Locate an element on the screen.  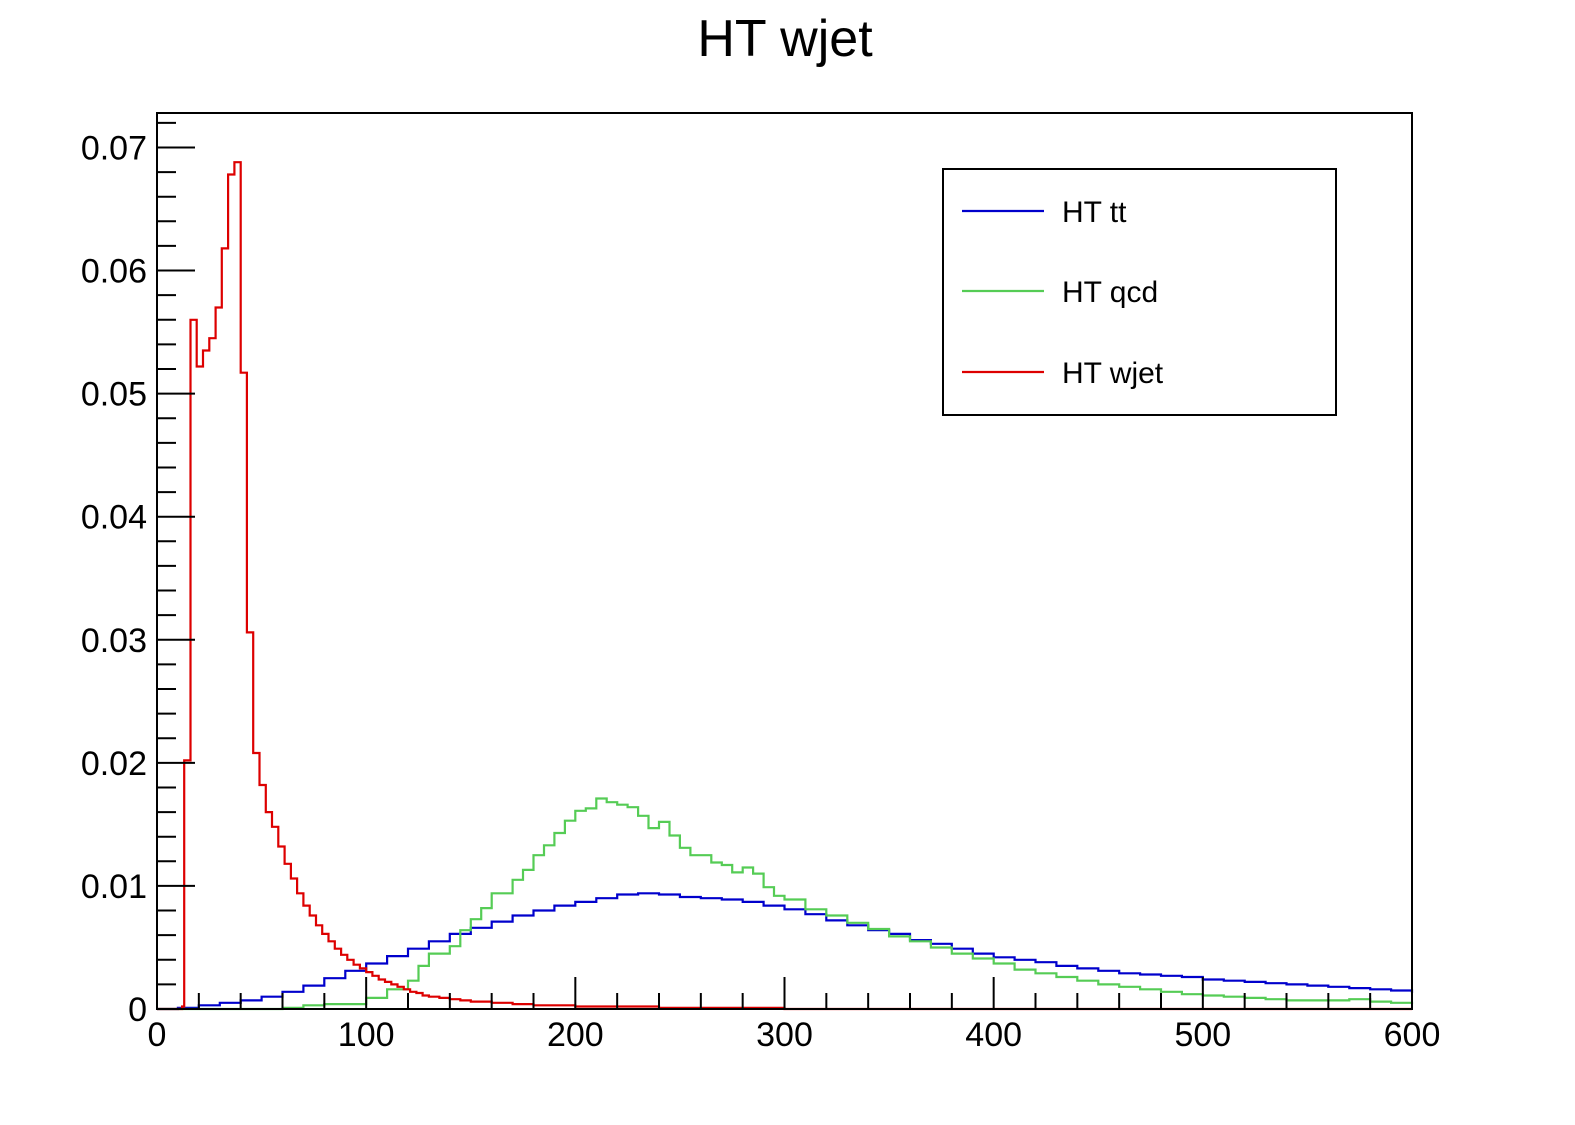
x-tick-label: 300 is located at coordinates (784, 1035).